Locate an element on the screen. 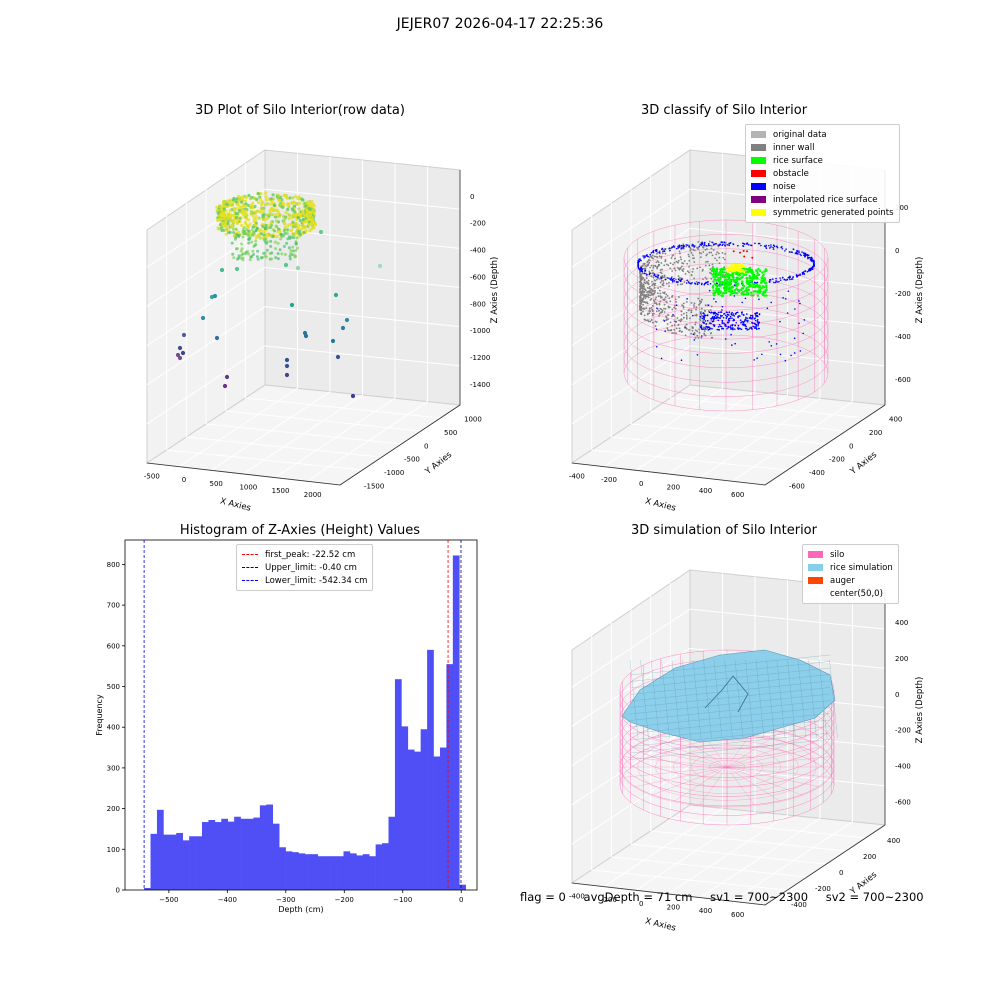  classify-y-tick-label: 200 is located at coordinates (875, 433).